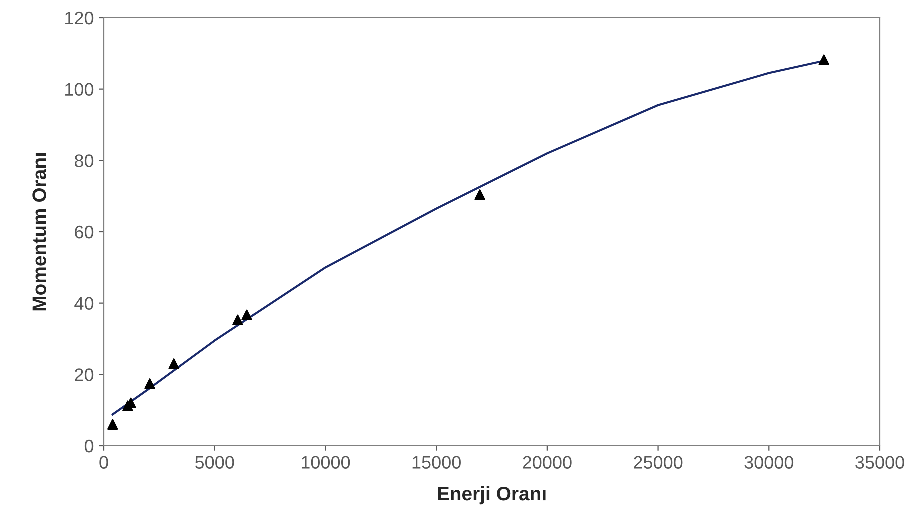  Describe the element at coordinates (80, 89) in the screenshot. I see `y-tick-label: 100` at that location.